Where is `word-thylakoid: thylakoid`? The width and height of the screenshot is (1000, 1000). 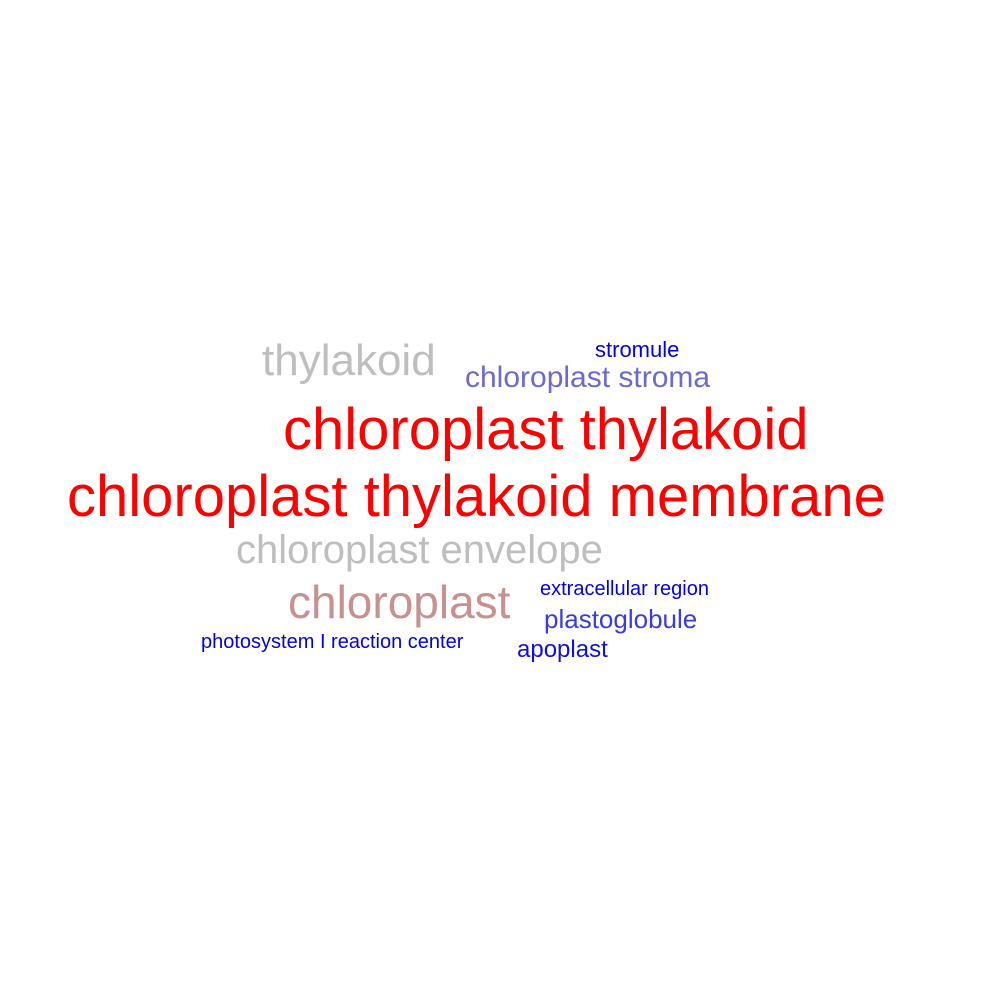 word-thylakoid: thylakoid is located at coordinates (349, 360).